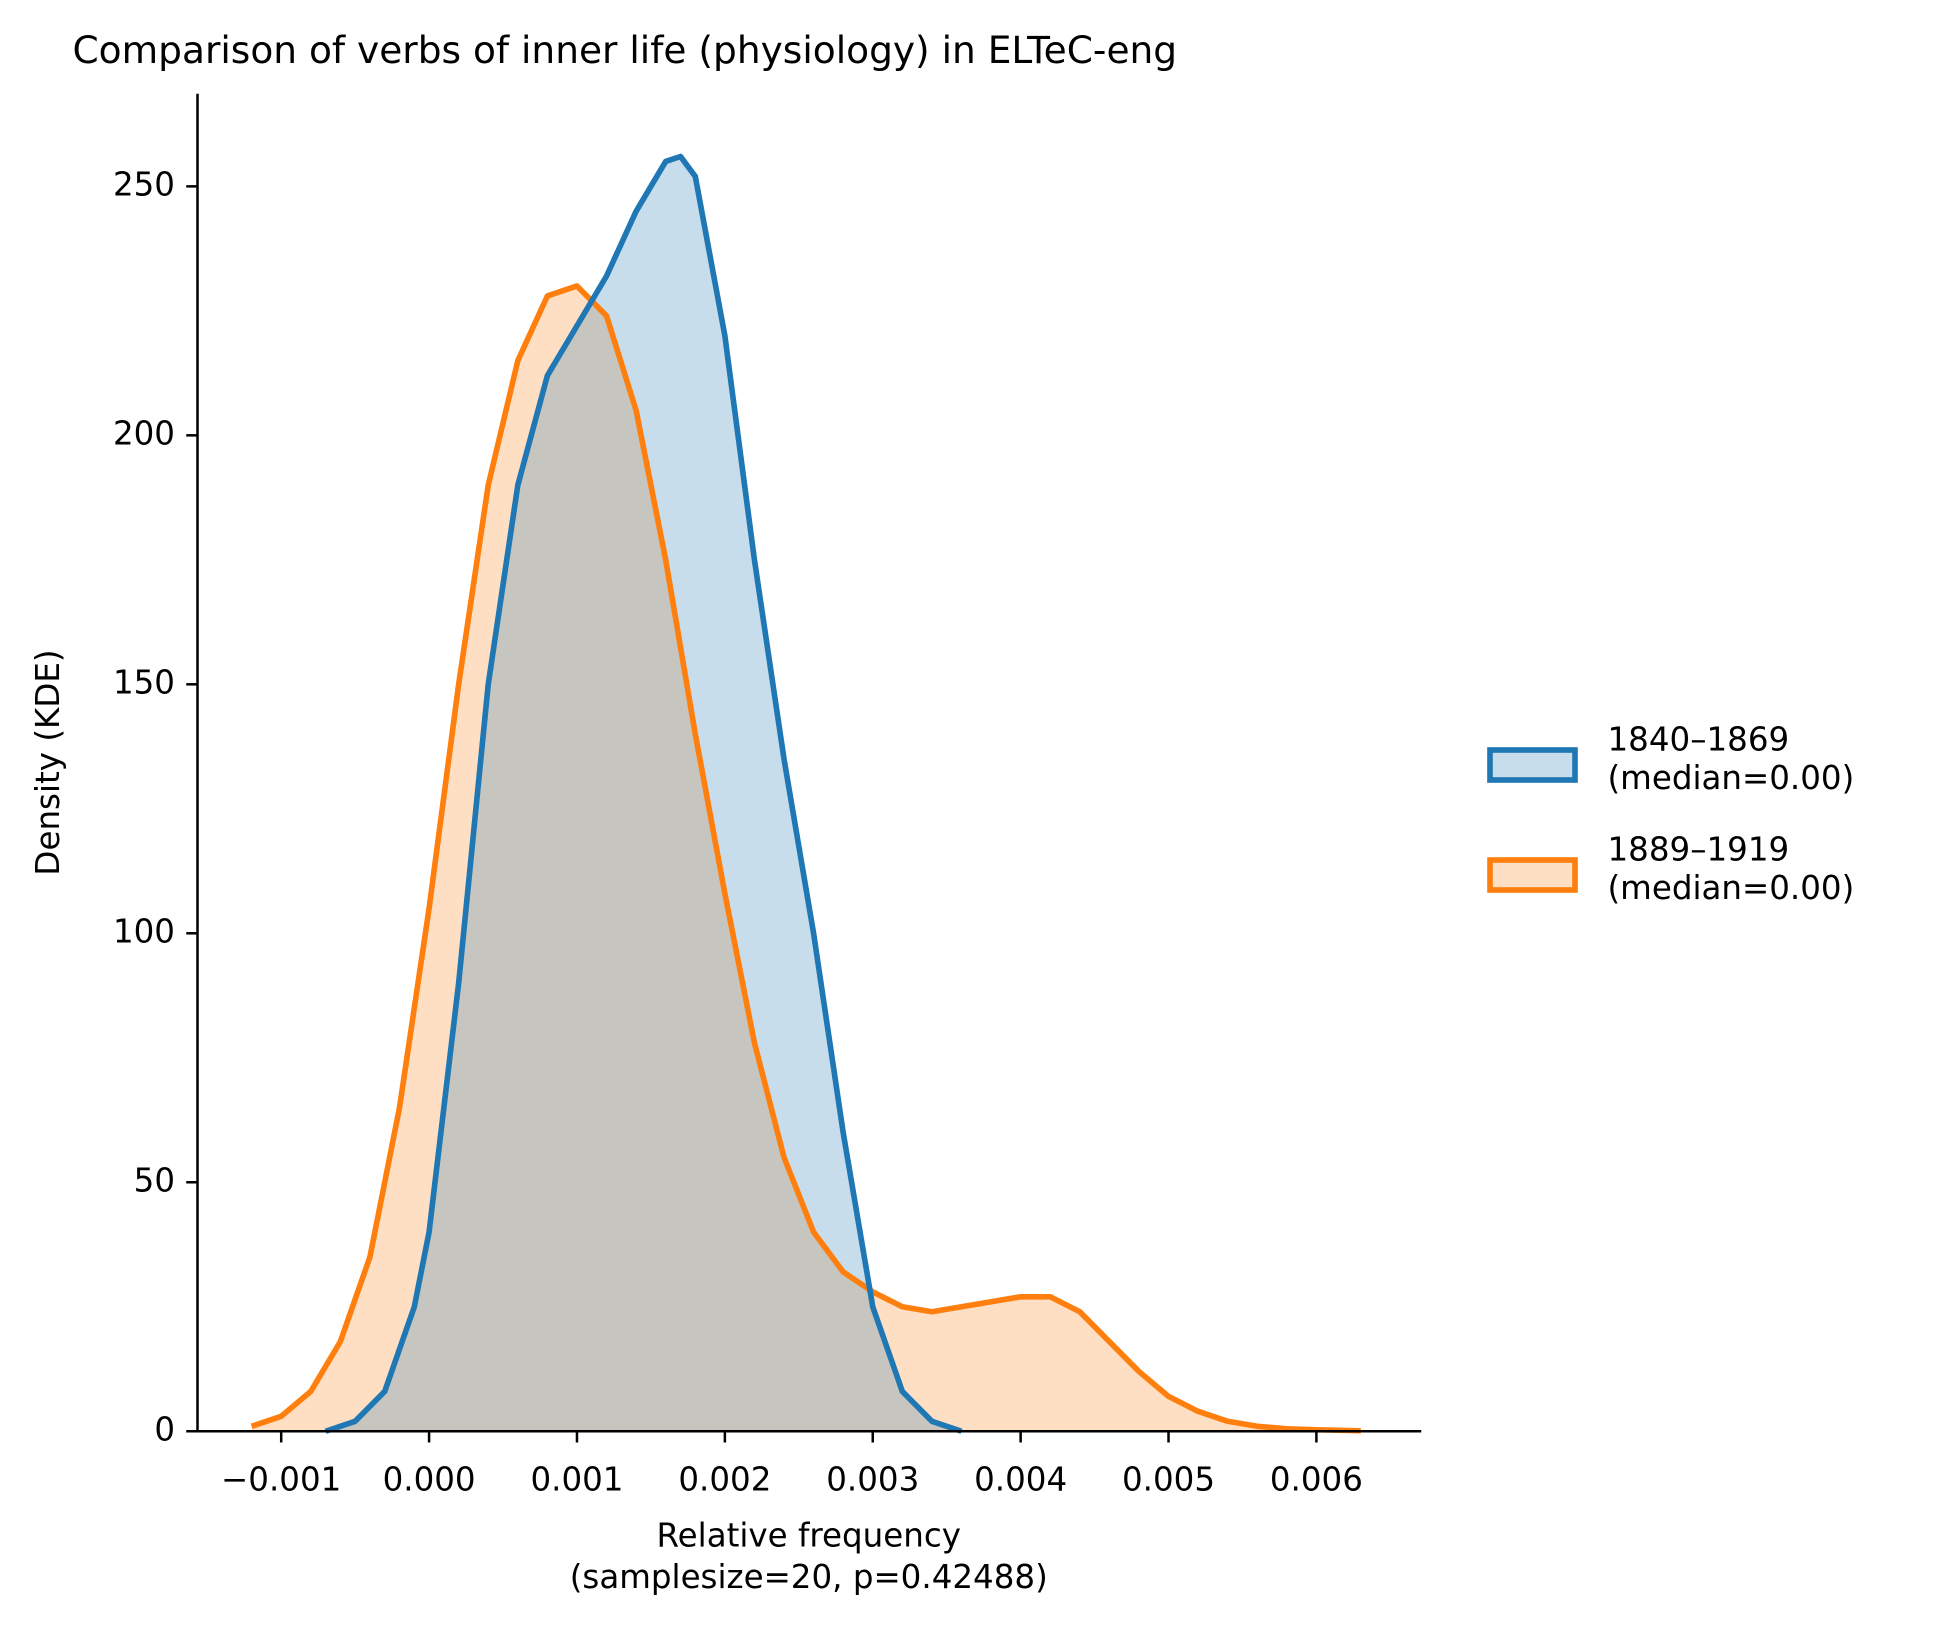 The height and width of the screenshot is (1640, 1960). What do you see at coordinates (724, 1479) in the screenshot?
I see `x-tick-label: 0.002` at bounding box center [724, 1479].